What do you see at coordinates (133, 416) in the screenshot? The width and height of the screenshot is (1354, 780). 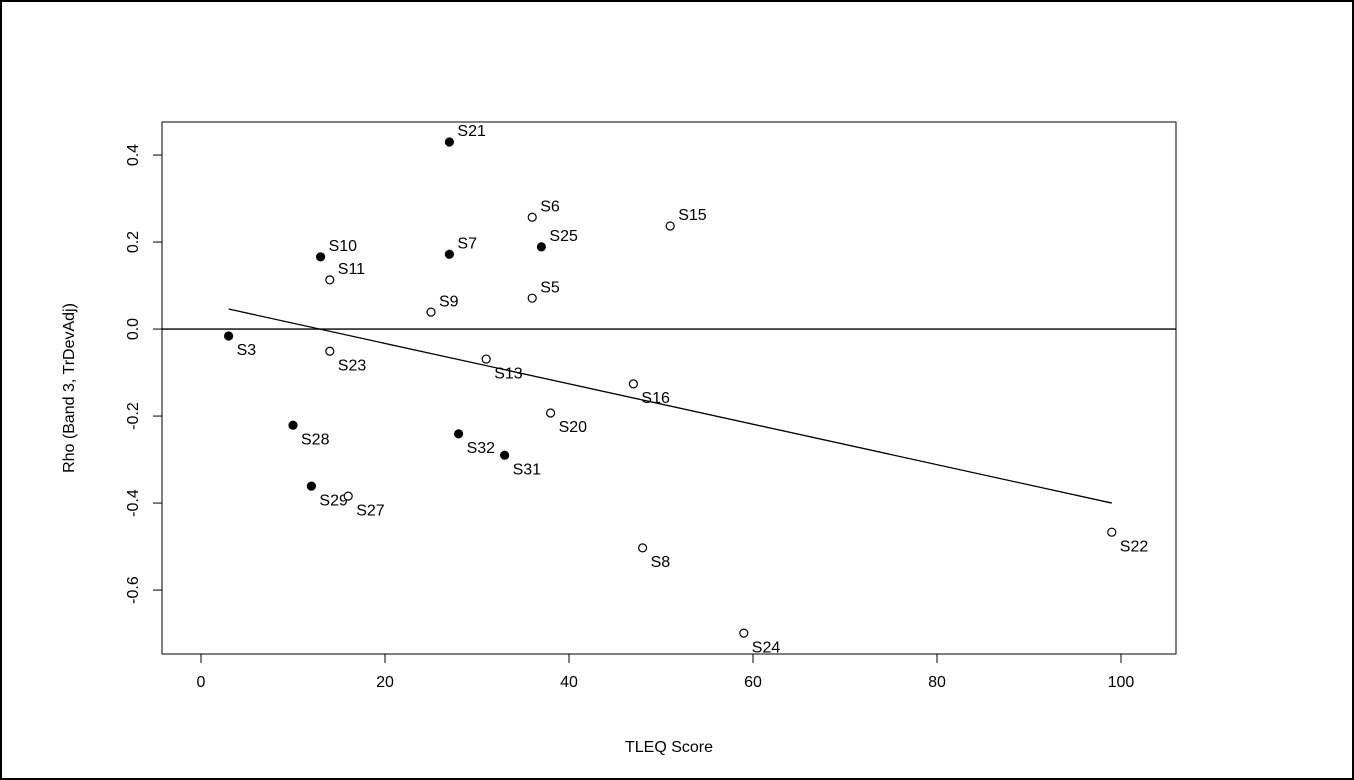 I see `y-tick-label: -0.2` at bounding box center [133, 416].